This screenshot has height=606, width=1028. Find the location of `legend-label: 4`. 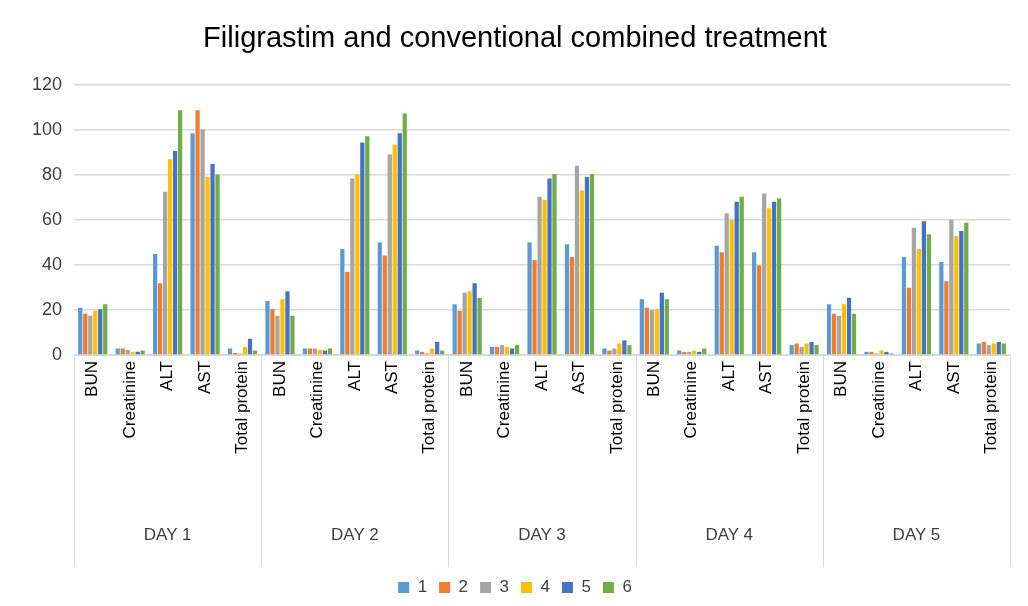

legend-label: 4 is located at coordinates (545, 587).